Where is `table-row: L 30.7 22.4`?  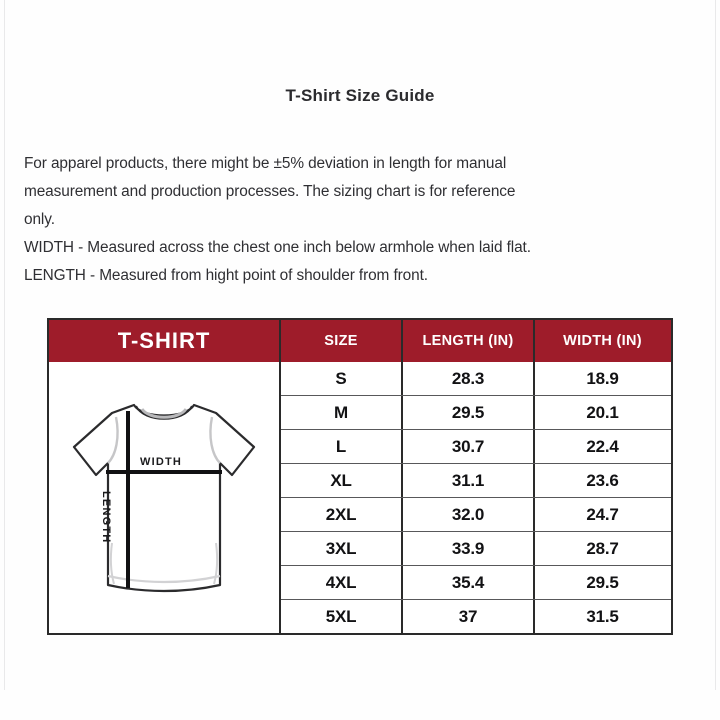
table-row: L 30.7 22.4 is located at coordinates (476, 447).